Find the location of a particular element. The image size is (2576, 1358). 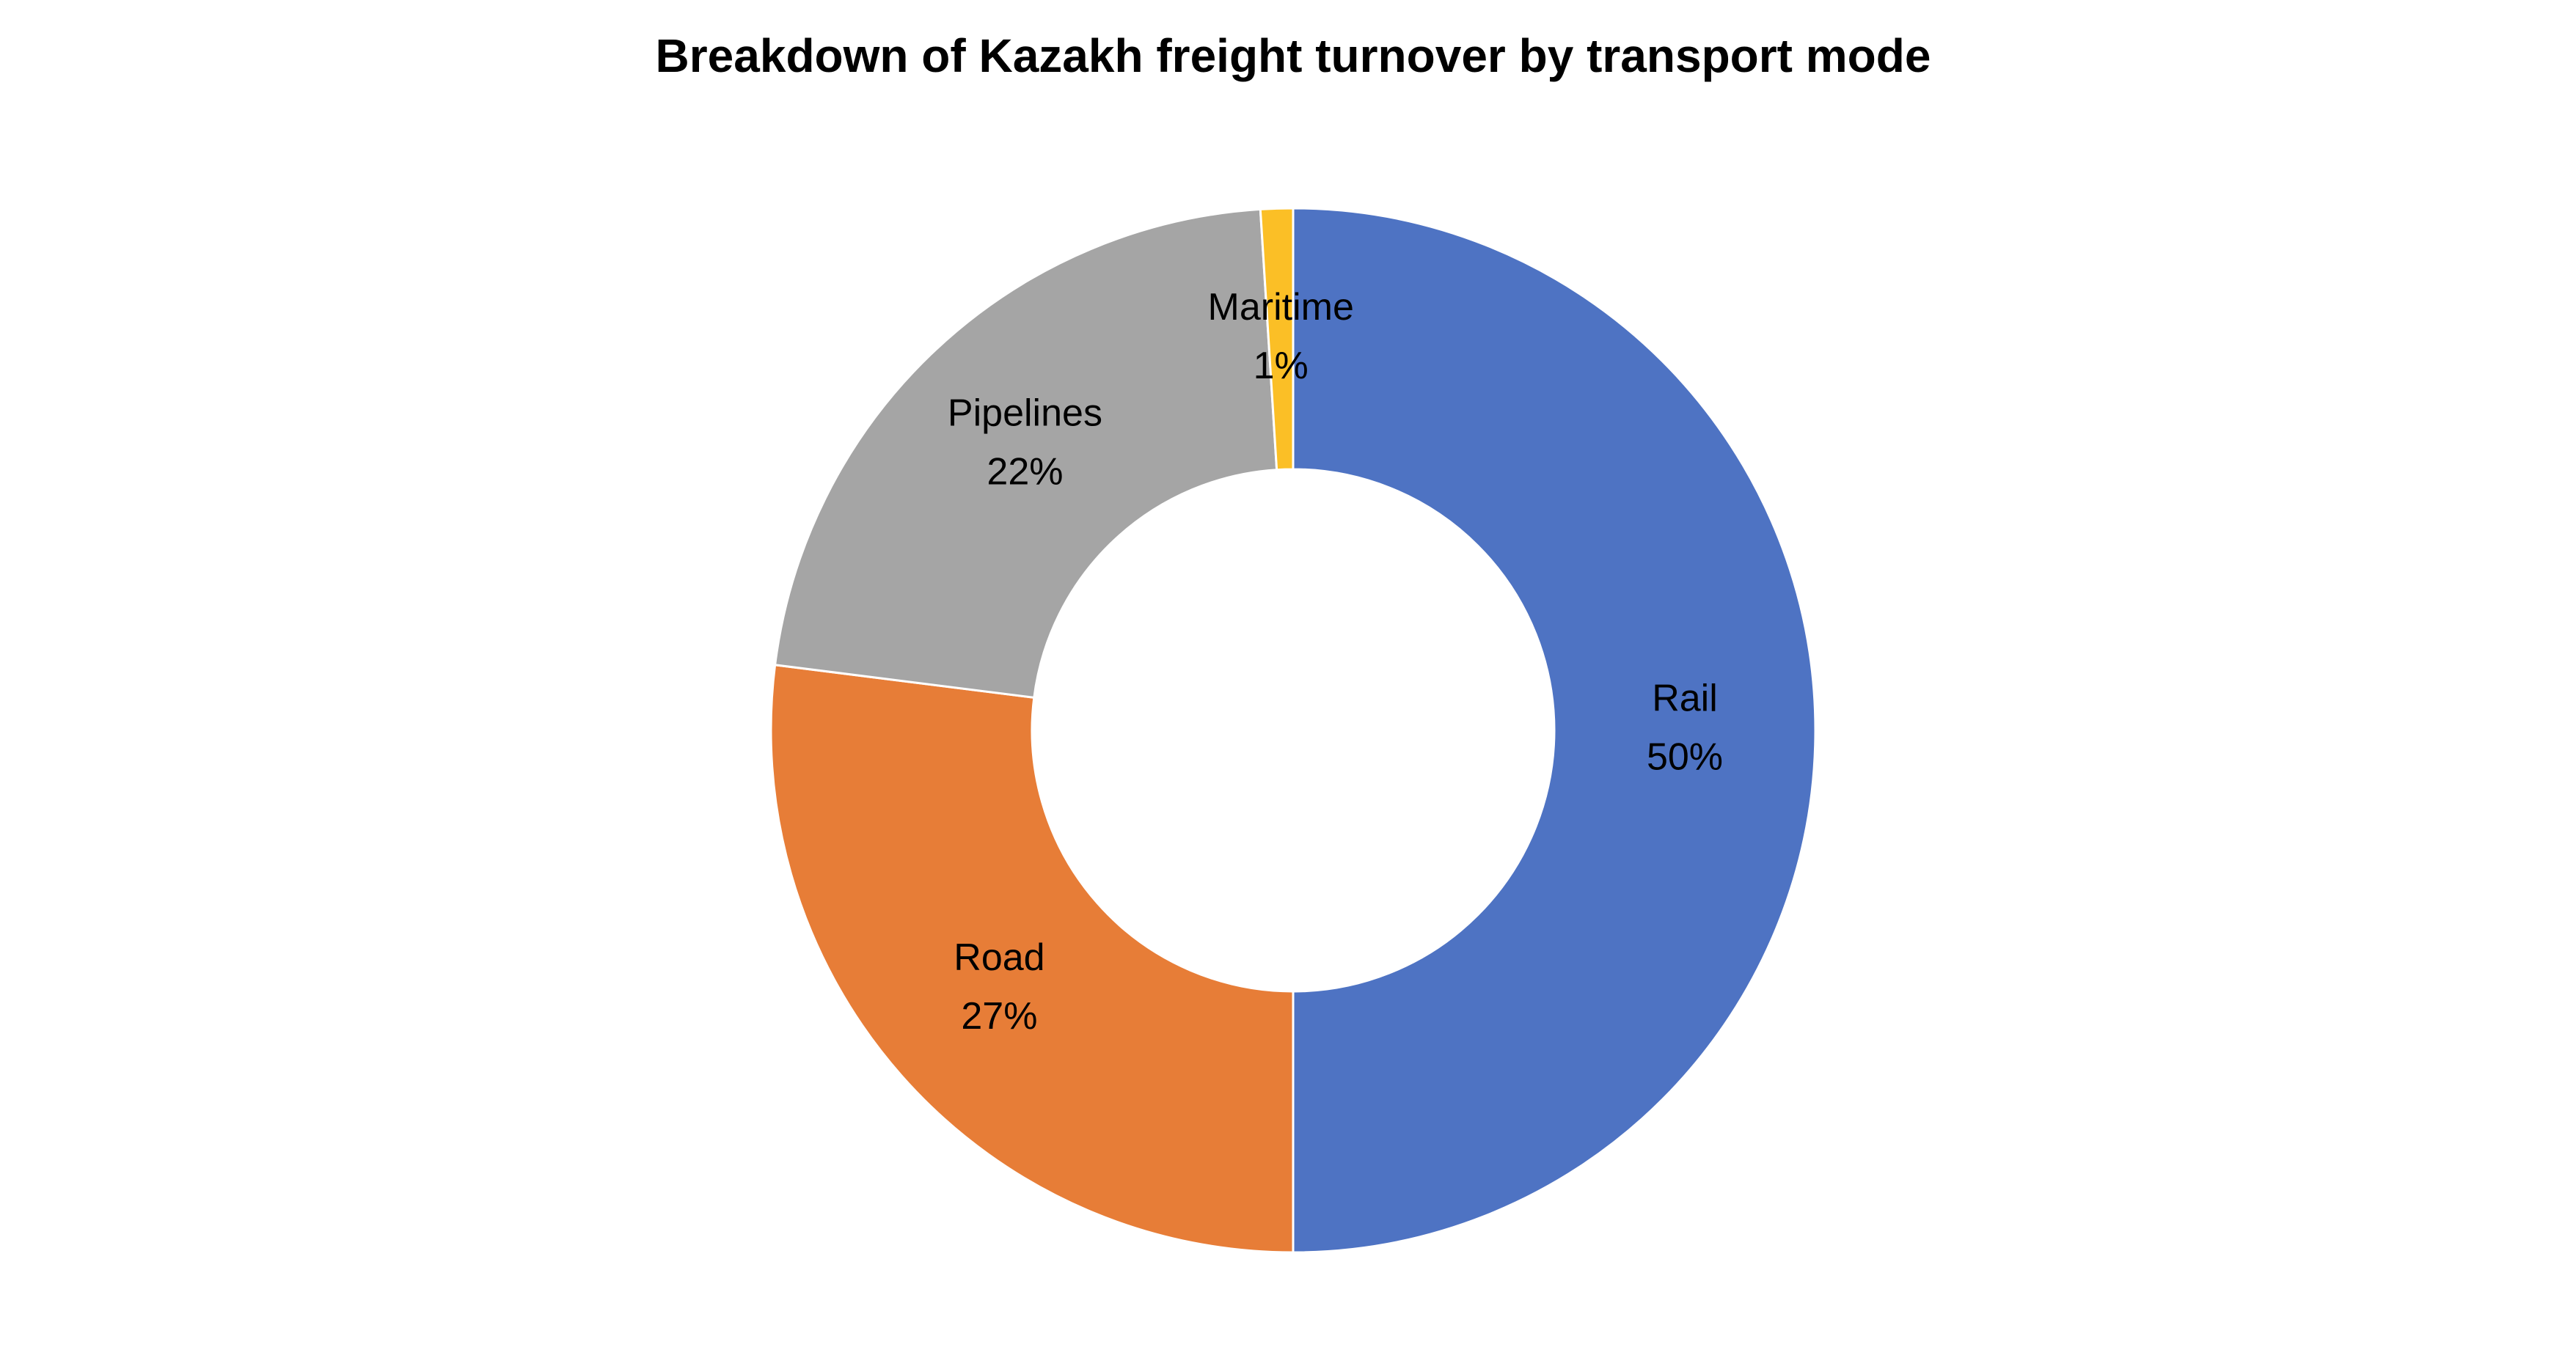

slice-label: Road is located at coordinates (999, 958).